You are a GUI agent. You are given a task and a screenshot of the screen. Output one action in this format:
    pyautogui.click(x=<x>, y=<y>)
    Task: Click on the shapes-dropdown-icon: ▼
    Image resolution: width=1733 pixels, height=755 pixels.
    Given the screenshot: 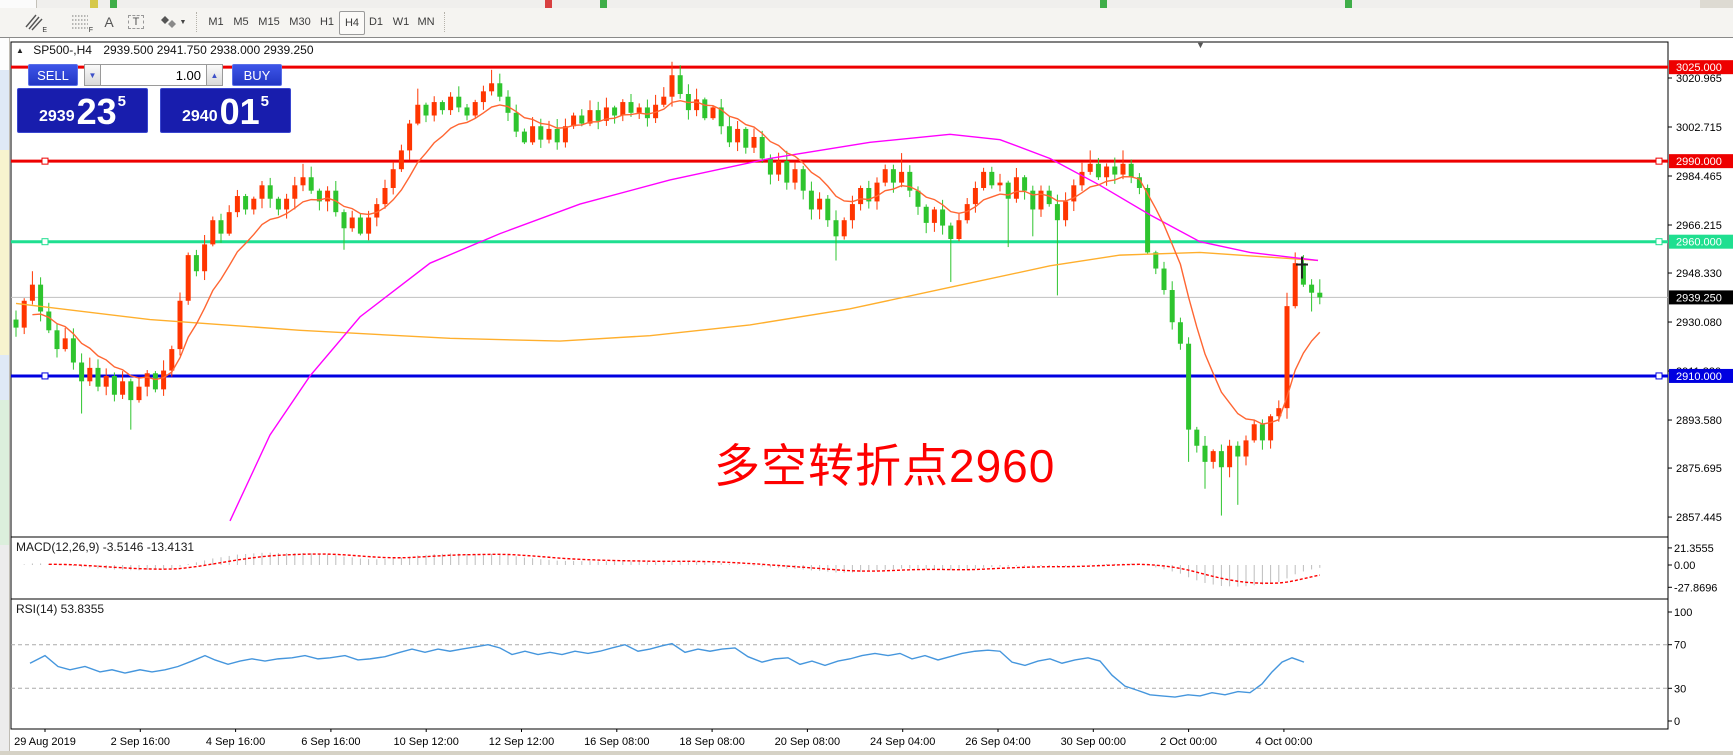 What is the action you would take?
    pyautogui.click(x=173, y=22)
    